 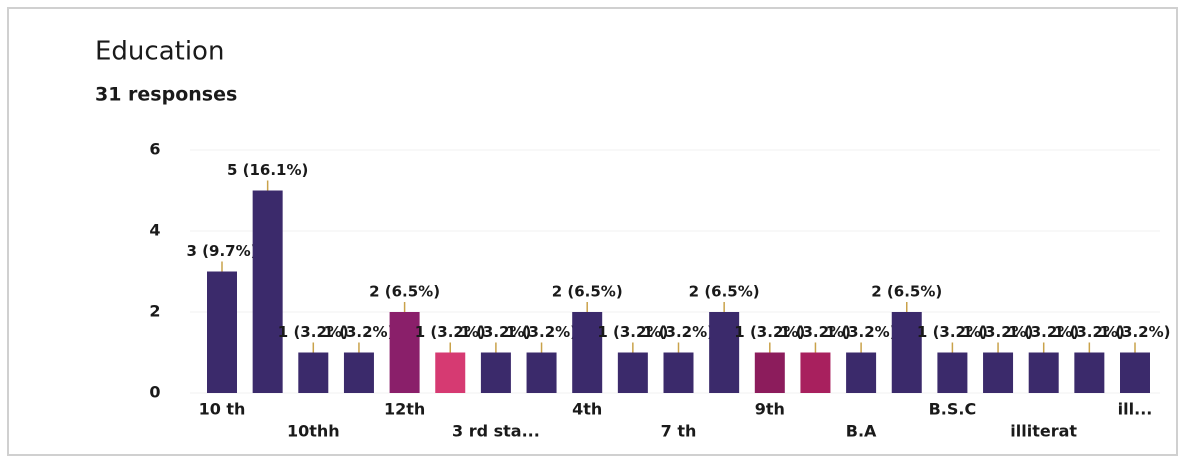 I want to click on value-label: 3 (9.7%), so click(x=222, y=251).